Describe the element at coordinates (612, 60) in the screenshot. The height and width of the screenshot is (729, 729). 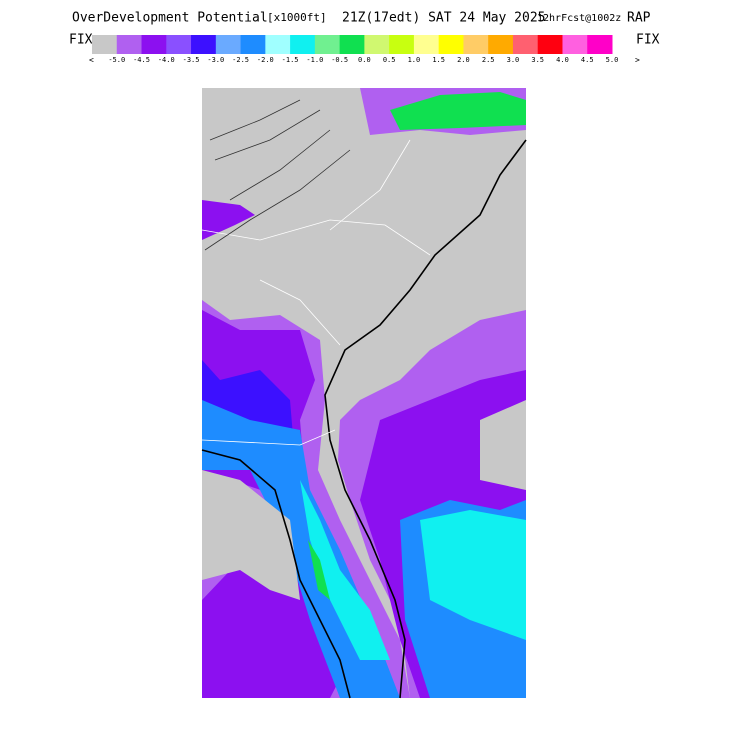
I see `colorbar-label: 5.0` at that location.